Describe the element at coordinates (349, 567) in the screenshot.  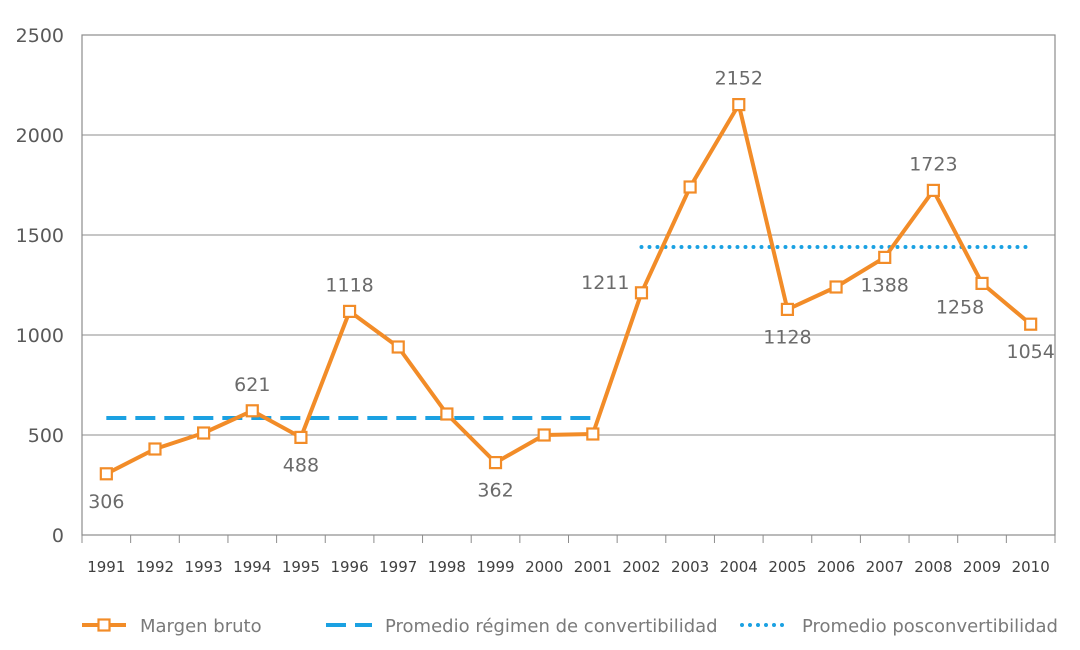
I see `x-tick-label: 1996` at that location.